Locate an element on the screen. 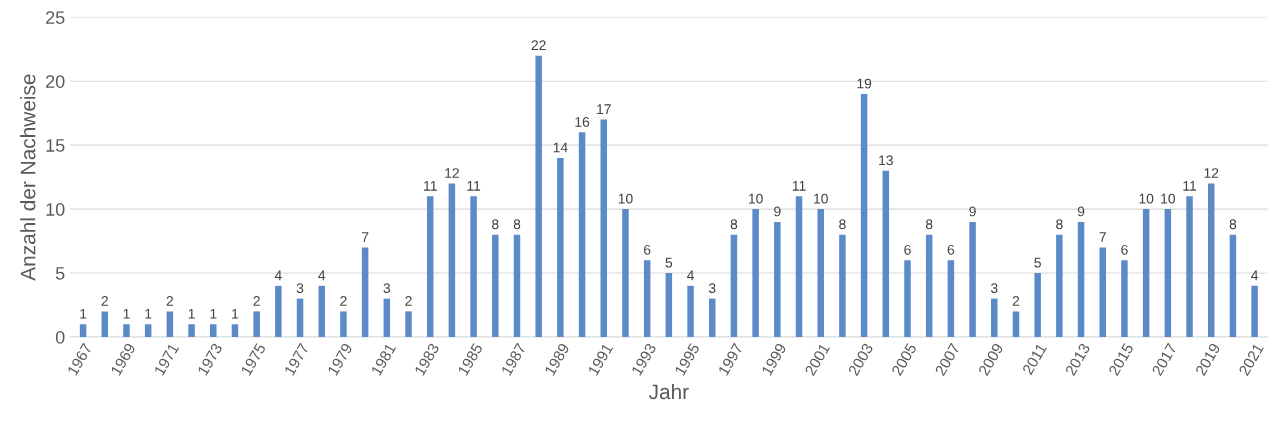 Image resolution: width=1274 pixels, height=432 pixels. y-tick-label: 0 is located at coordinates (60, 337).